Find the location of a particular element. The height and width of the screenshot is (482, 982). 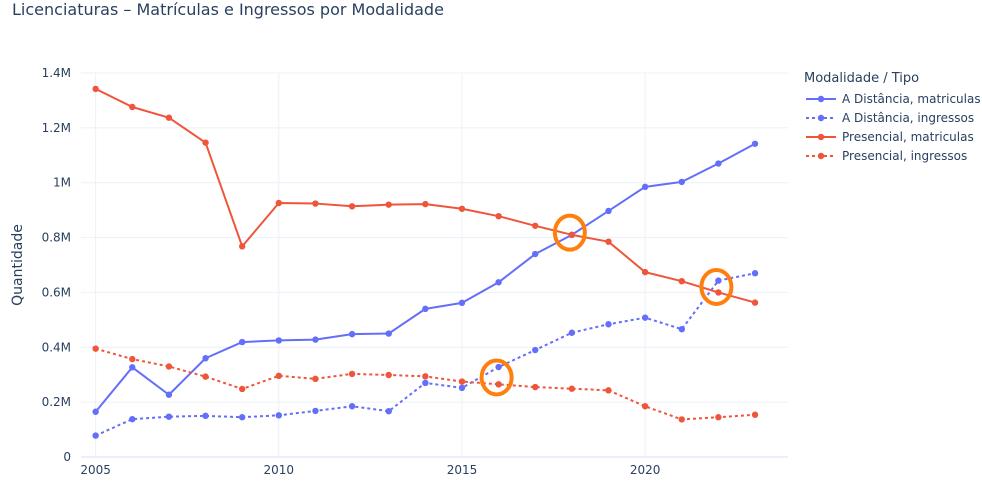

legend-item: A Distância, ingressos is located at coordinates (890, 118).